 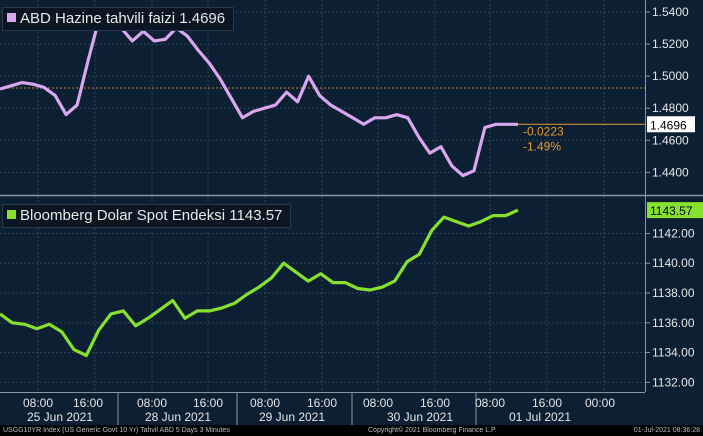 What do you see at coordinates (673, 263) in the screenshot?
I see `ytick-label-1-1: 1140.00` at bounding box center [673, 263].